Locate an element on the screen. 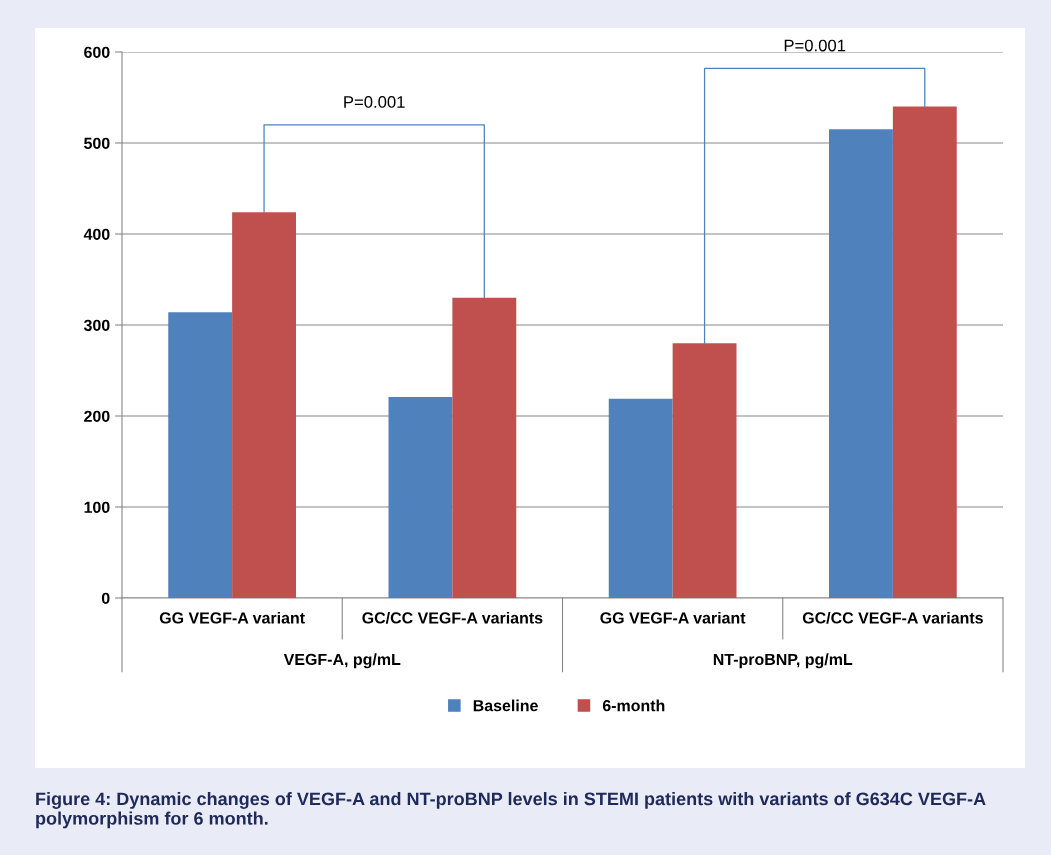 The width and height of the screenshot is (1051, 855). text: P=0.001 is located at coordinates (815, 45).